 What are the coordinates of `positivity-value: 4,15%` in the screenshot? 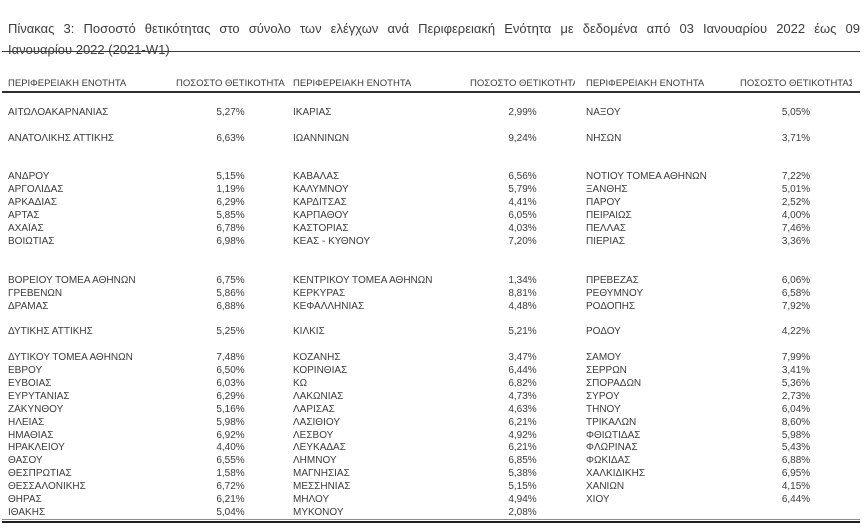 It's located at (796, 487).